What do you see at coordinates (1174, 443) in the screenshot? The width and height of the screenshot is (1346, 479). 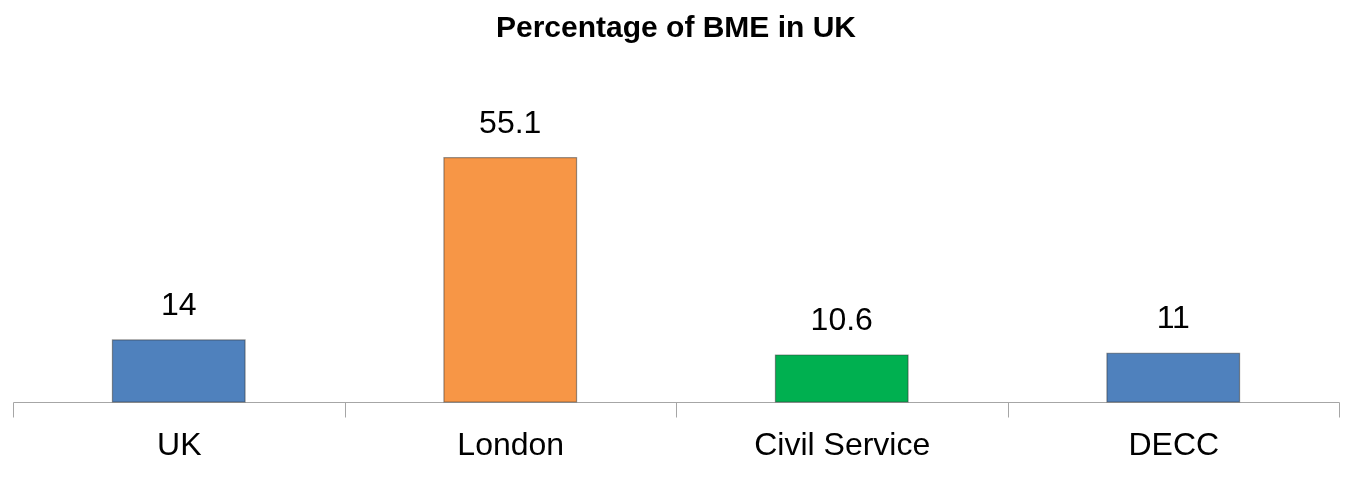 I see `x-tick-label: DECC` at bounding box center [1174, 443].